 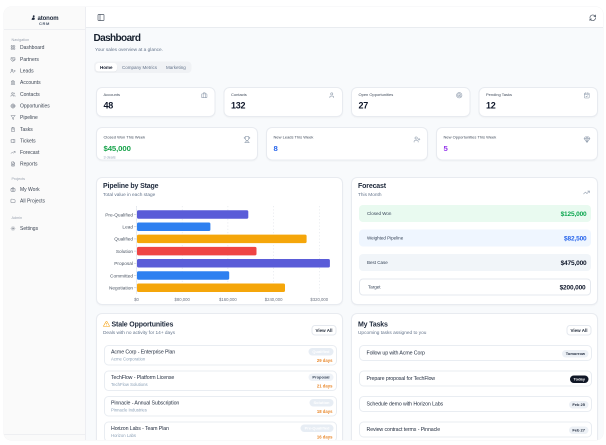 I want to click on svg-text: Negotiation, so click(x=121, y=288).